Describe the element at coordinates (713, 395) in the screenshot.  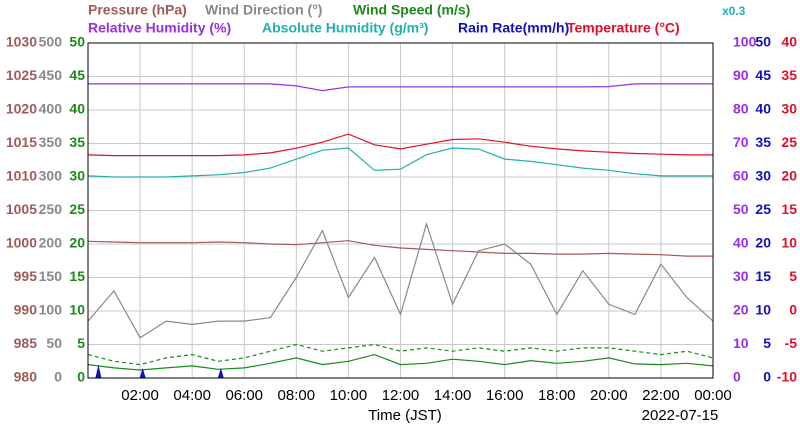
I see `x-tick-label: 00:00` at that location.